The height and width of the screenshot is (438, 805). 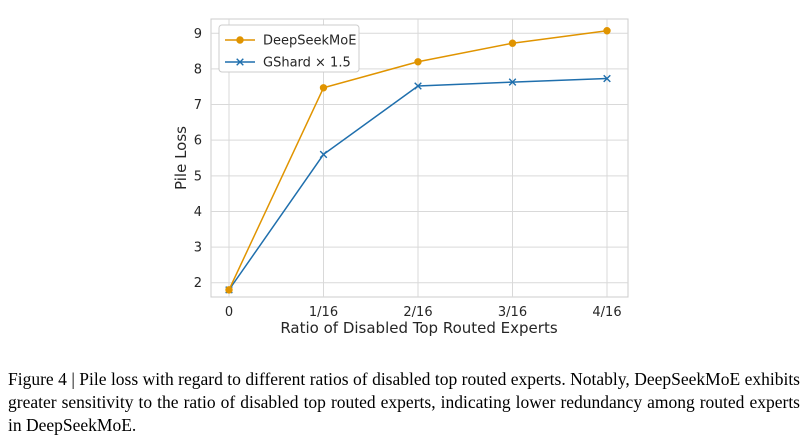 I want to click on y-tick-label: 7, so click(x=198, y=105).